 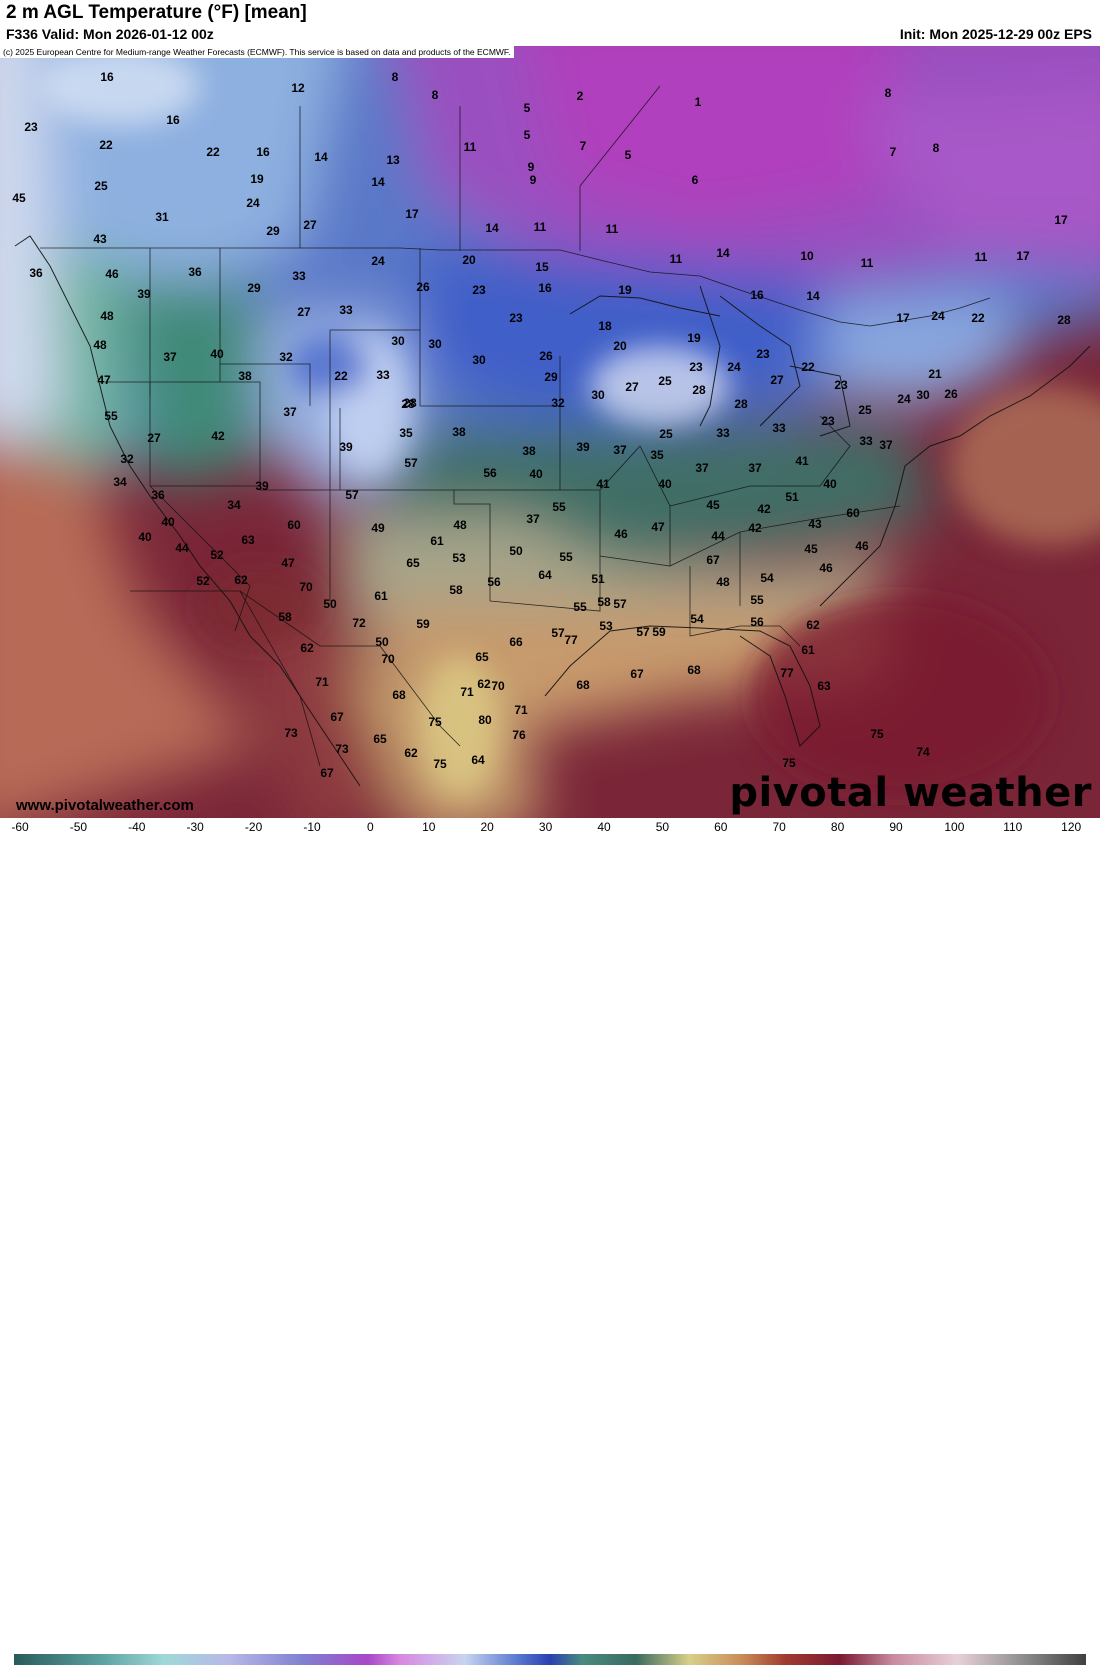 I want to click on temperature-label: 15, so click(x=542, y=267).